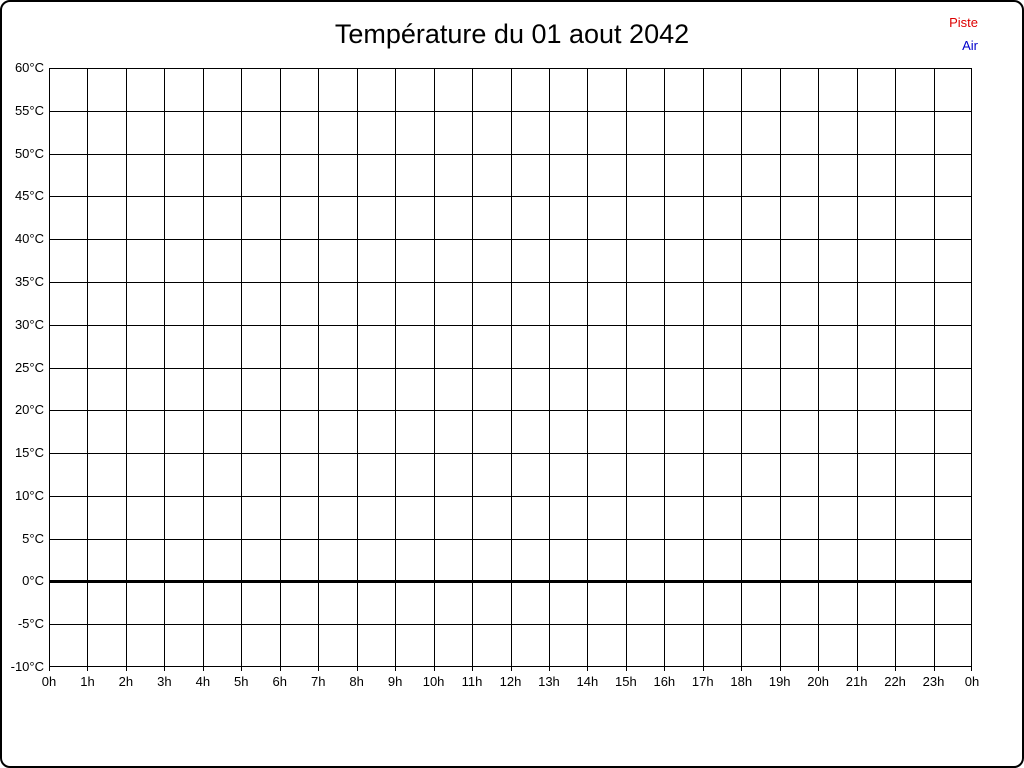 The image size is (1024, 768). What do you see at coordinates (279, 681) in the screenshot?
I see `x-axis-label: 6h` at bounding box center [279, 681].